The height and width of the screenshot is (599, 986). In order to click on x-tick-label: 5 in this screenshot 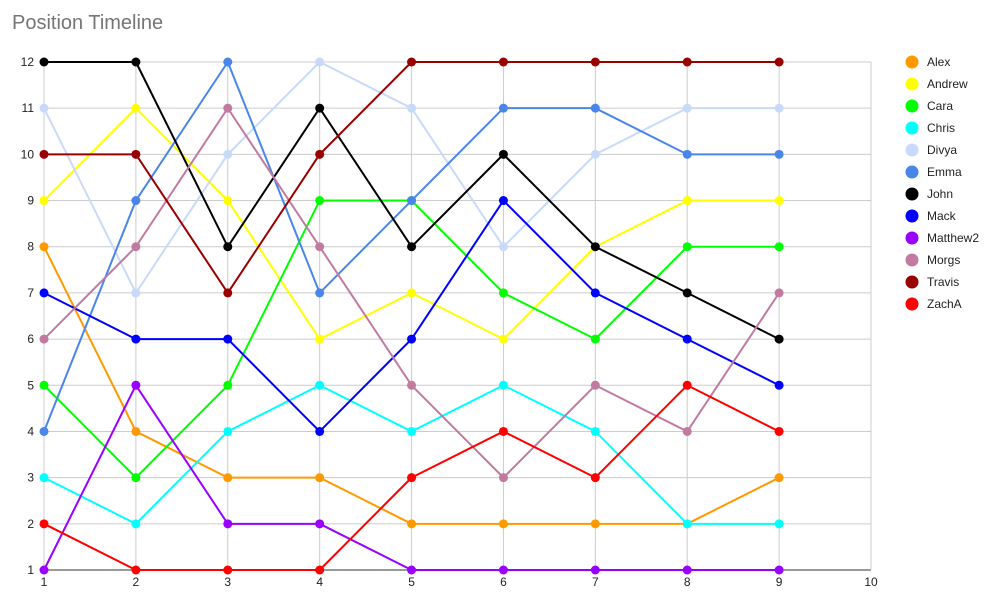, I will do `click(411, 582)`.